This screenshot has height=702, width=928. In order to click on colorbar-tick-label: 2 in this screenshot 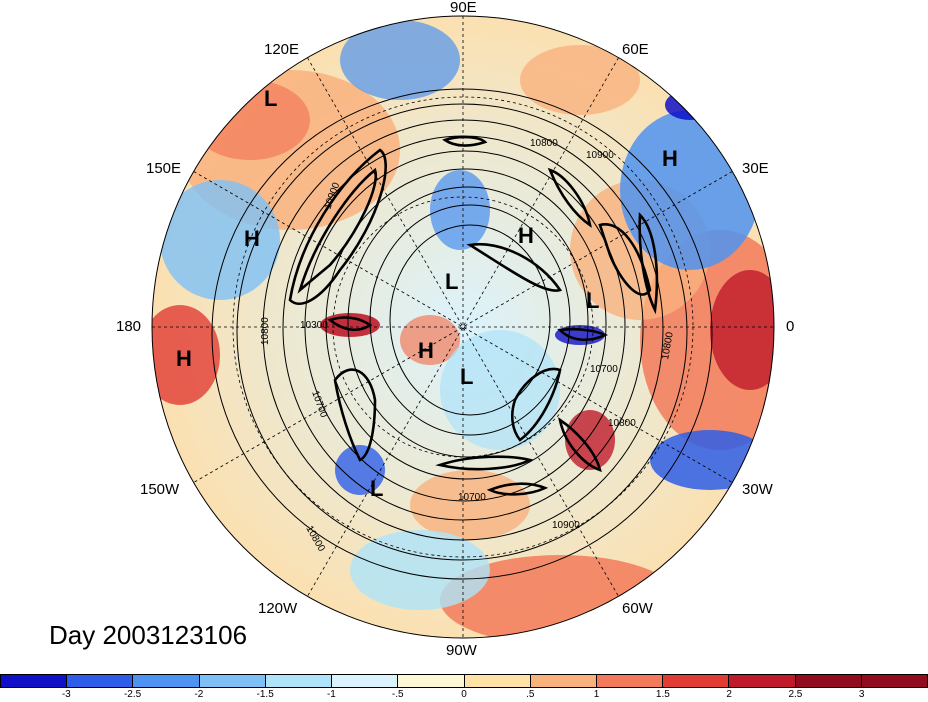, I will do `click(729, 694)`.